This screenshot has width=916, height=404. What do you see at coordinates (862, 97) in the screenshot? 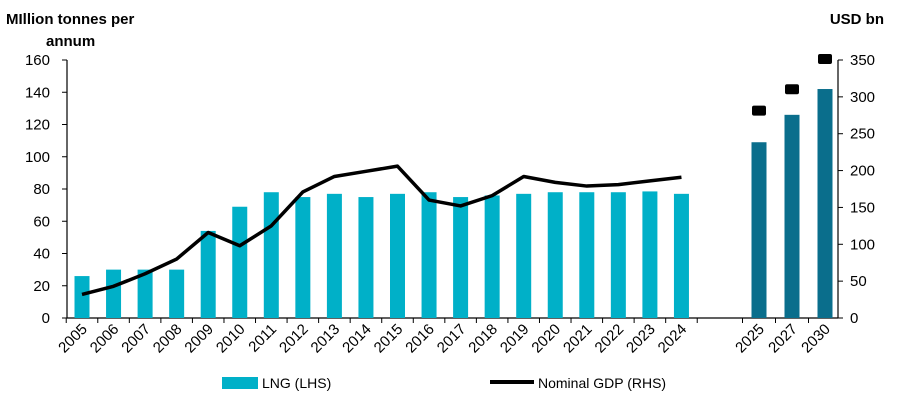
I see `right-tick-label: 300` at bounding box center [862, 97].